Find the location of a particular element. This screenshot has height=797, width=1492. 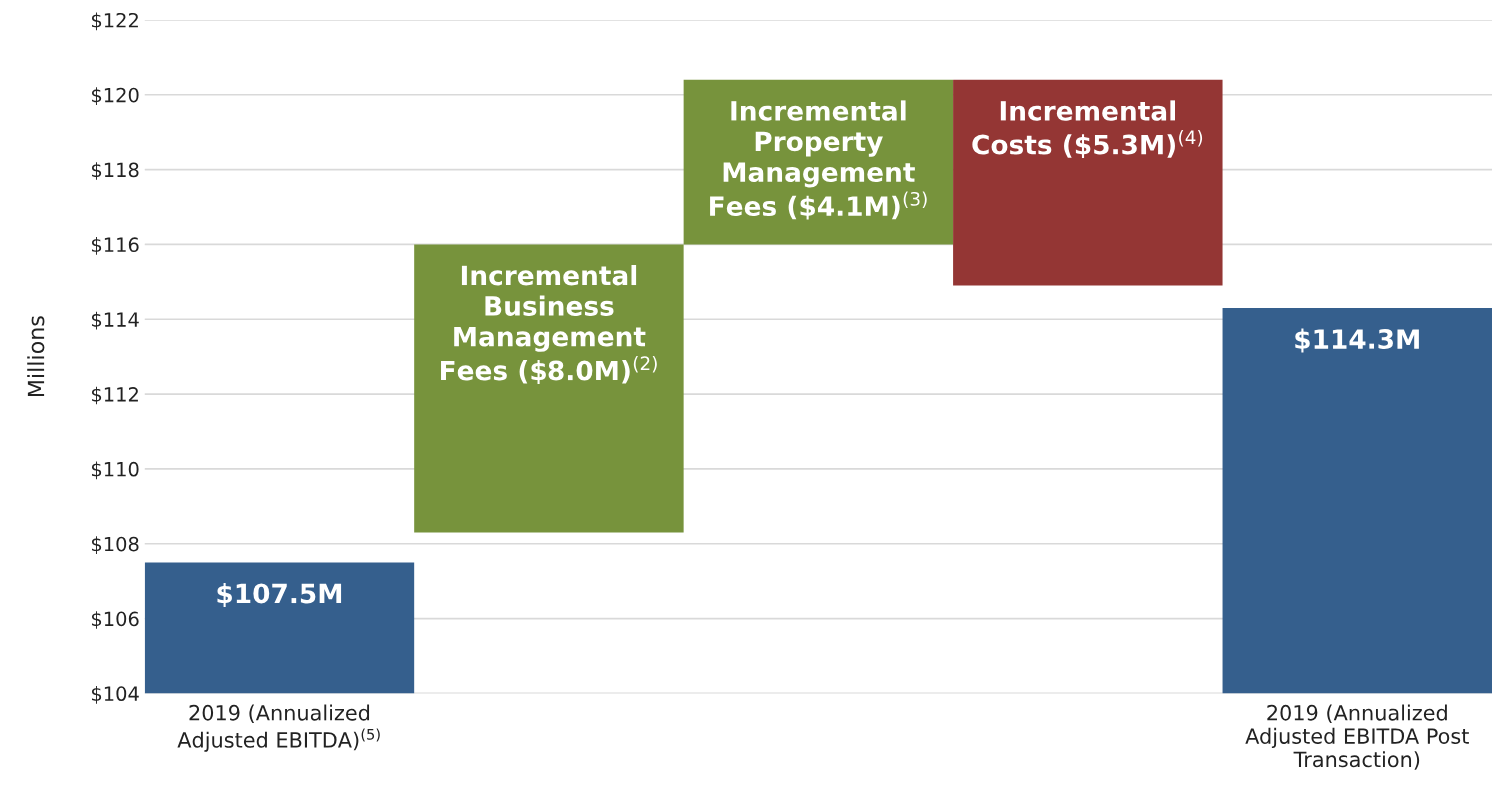

data-label: $114.3M is located at coordinates (1357, 340).